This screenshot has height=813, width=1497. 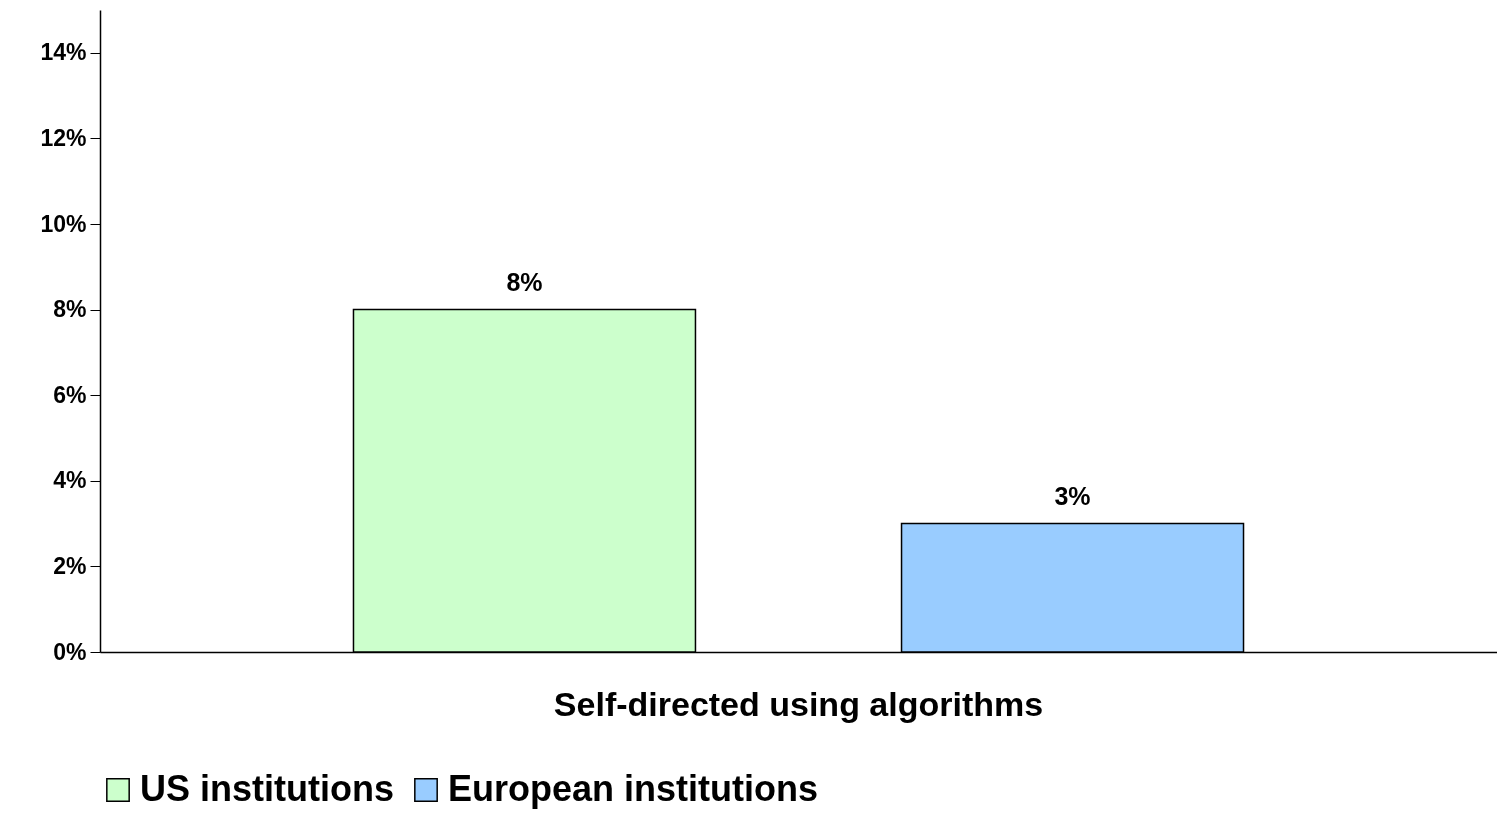 What do you see at coordinates (63, 52) in the screenshot?
I see `y-tick-label: 14%` at bounding box center [63, 52].